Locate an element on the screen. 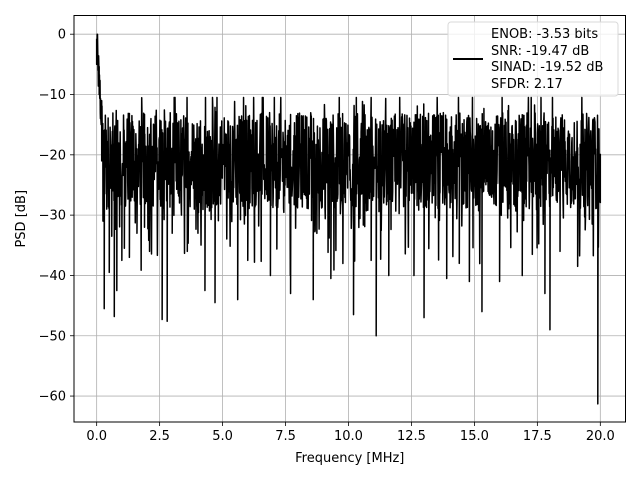 This screenshot has height=480, width=640. x-tick-label: 0.0 is located at coordinates (96, 436).